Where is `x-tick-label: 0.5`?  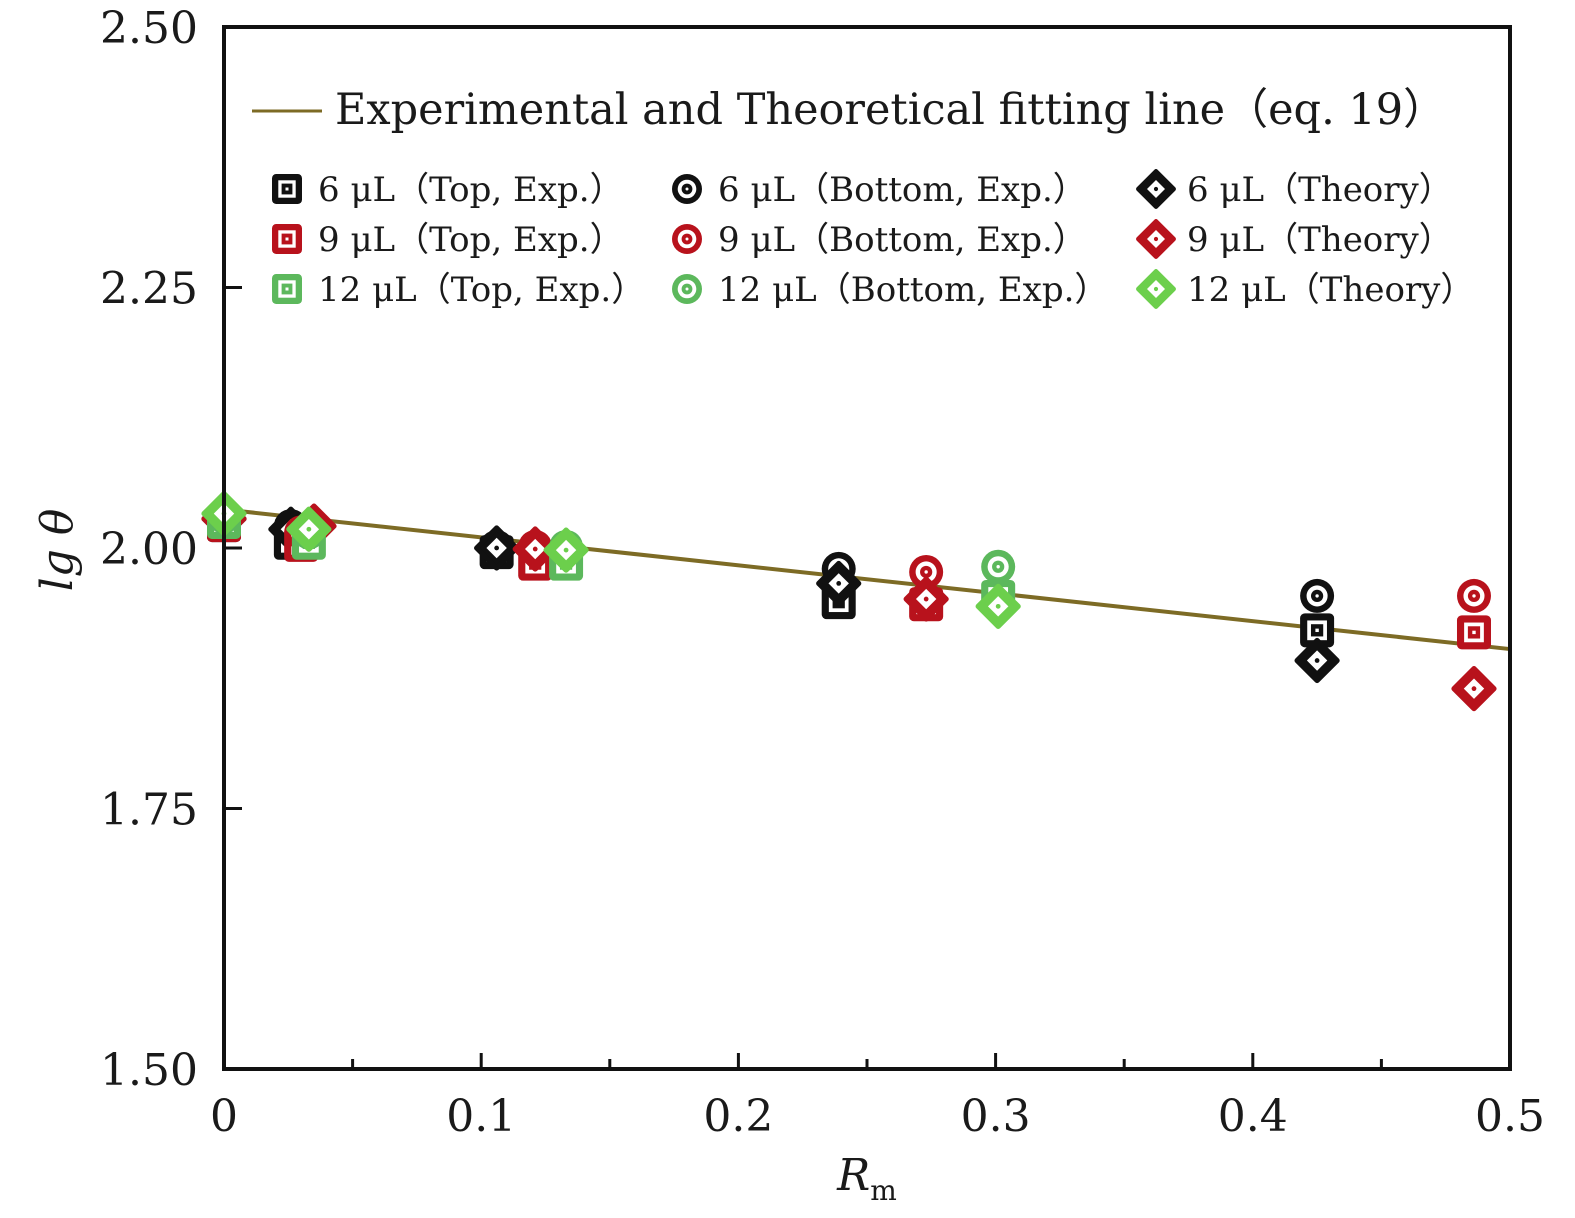 x-tick-label: 0.5 is located at coordinates (1510, 1116).